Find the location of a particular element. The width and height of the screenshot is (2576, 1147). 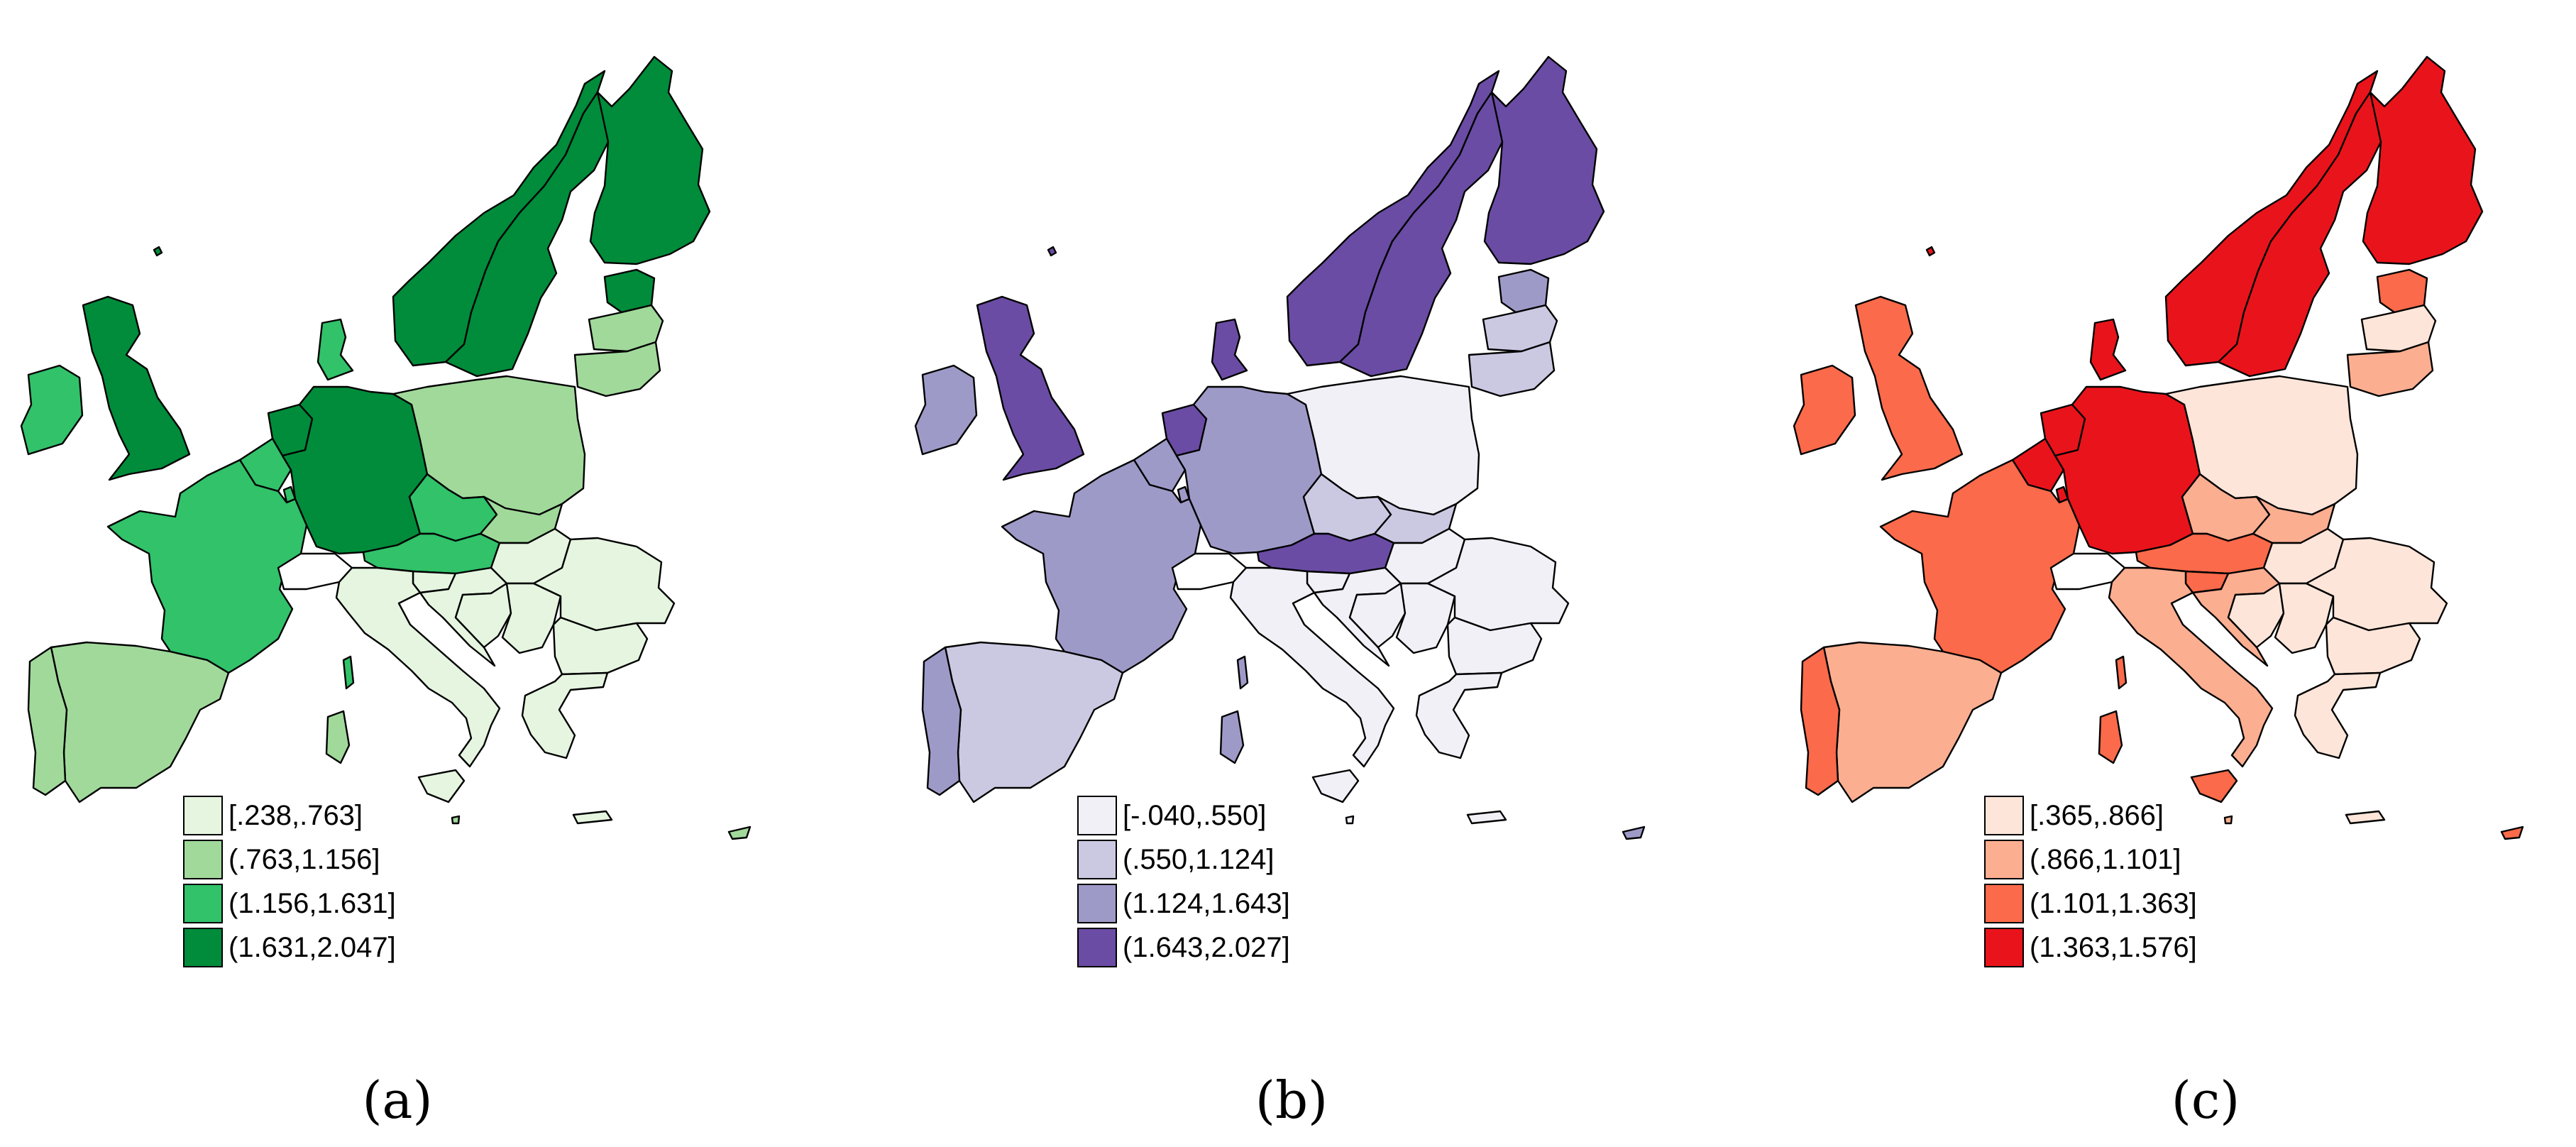

legend-label: (1.631,2.047] is located at coordinates (312, 947).